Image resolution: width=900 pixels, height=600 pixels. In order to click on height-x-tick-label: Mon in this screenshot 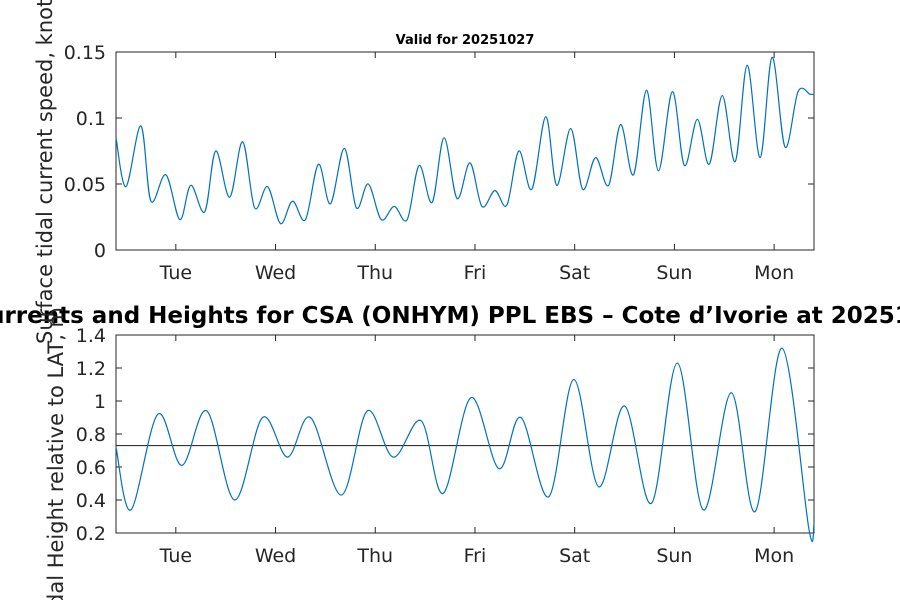, I will do `click(774, 556)`.